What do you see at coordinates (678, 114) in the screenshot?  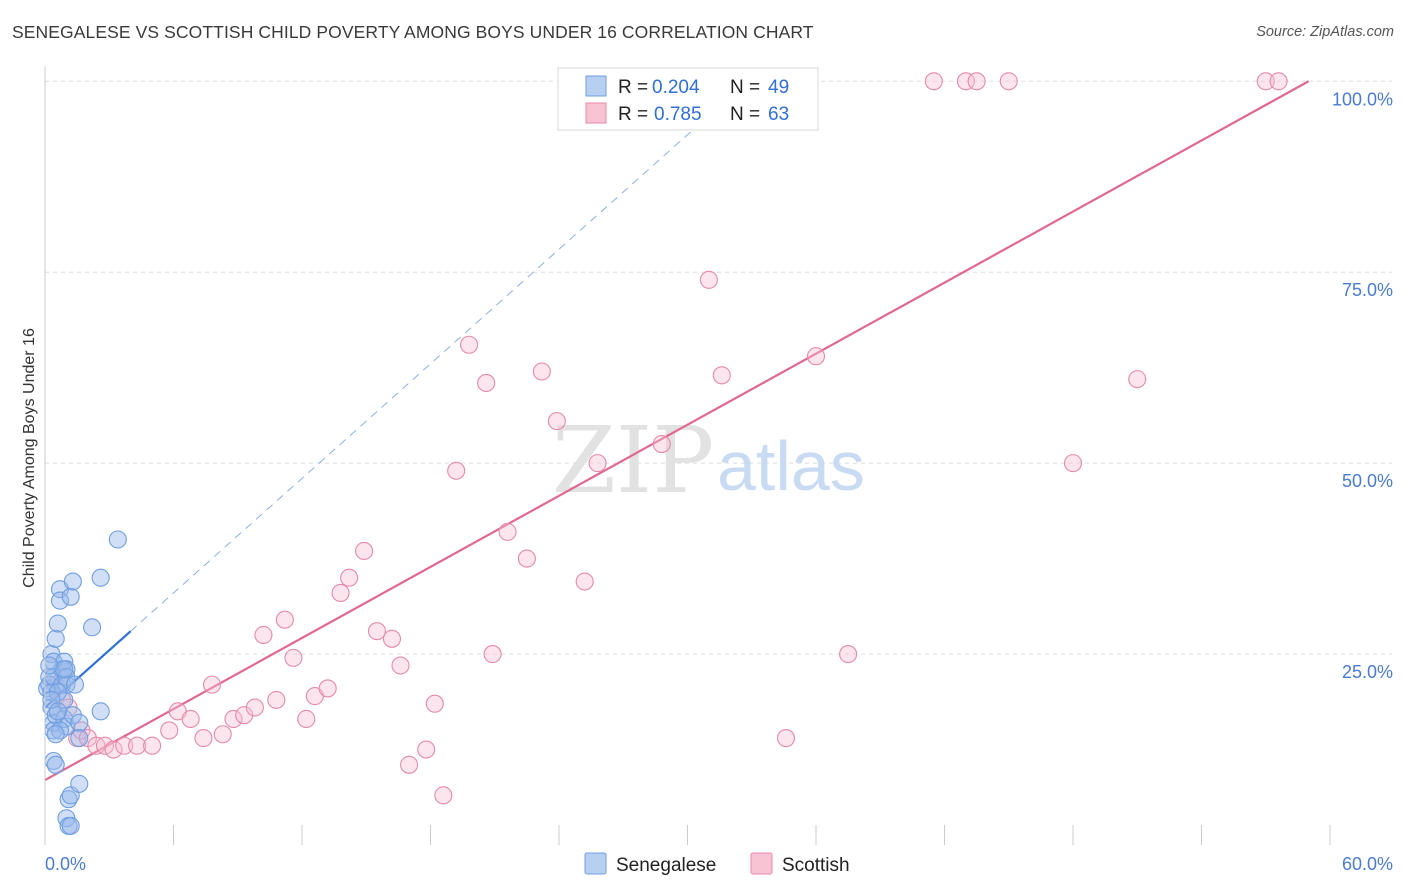 I see `legend-r-value-scottish: 0.785` at bounding box center [678, 114].